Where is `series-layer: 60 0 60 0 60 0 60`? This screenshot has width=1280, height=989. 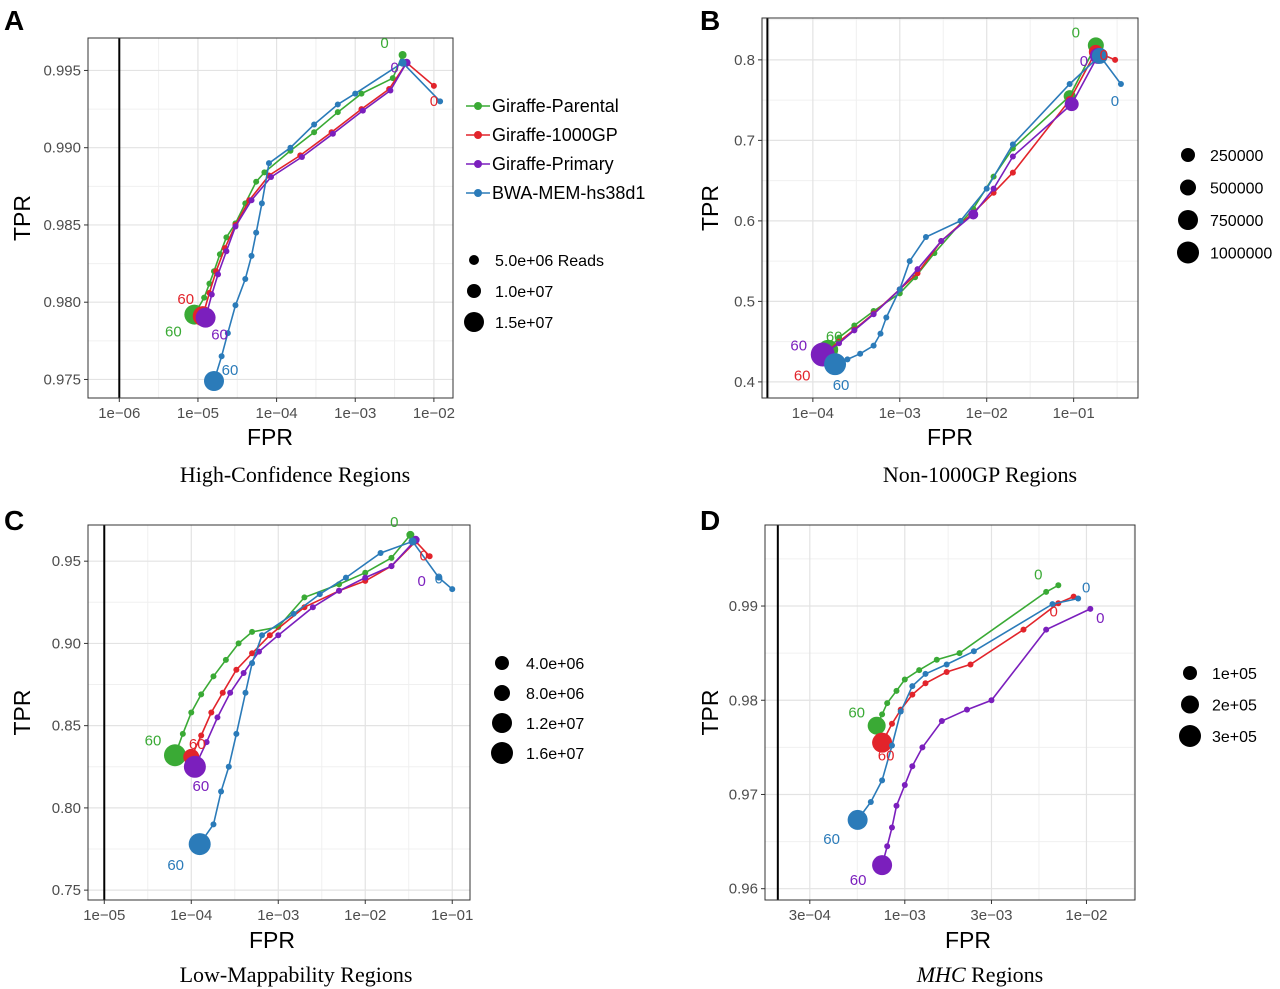 series-layer: 60 0 60 0 60 0 60 is located at coordinates (304, 213).